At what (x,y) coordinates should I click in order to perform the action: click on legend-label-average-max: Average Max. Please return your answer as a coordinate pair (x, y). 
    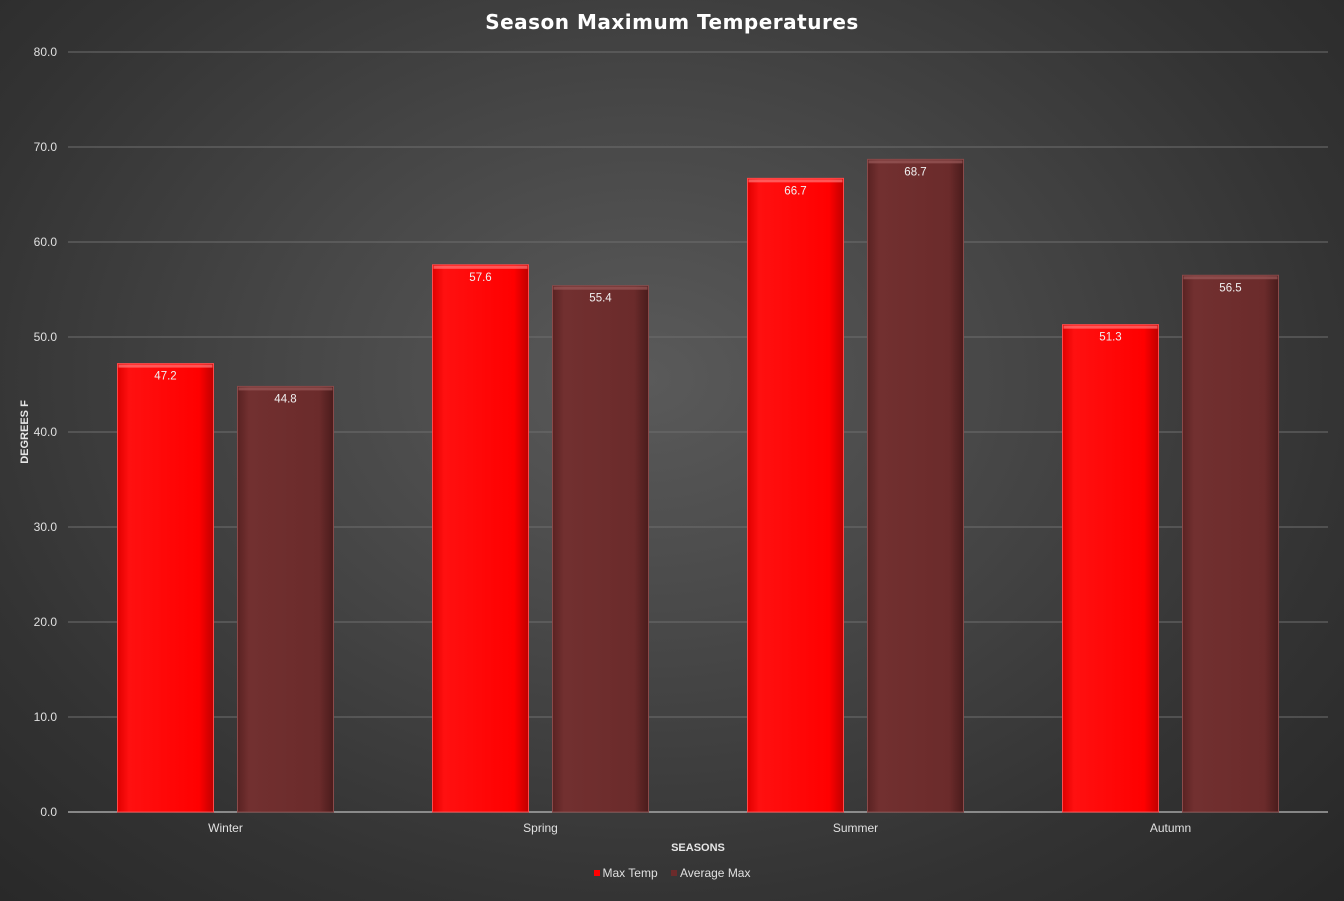
    Looking at the image, I should click on (715, 873).